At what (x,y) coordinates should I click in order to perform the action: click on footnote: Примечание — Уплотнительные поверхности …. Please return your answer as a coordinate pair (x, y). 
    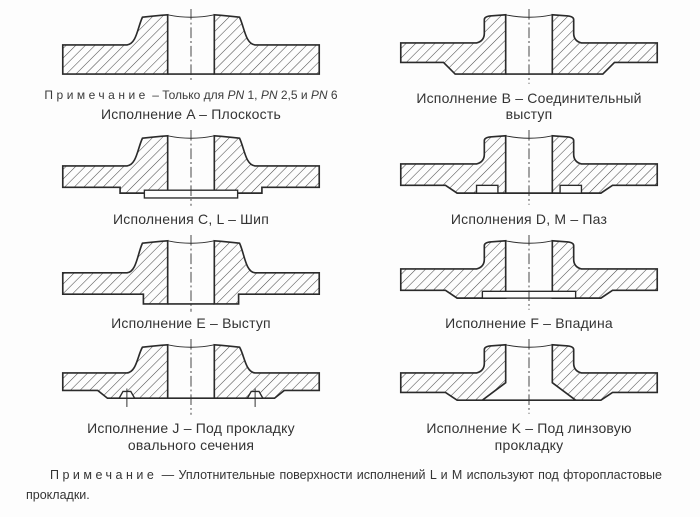
    Looking at the image, I should click on (344, 485).